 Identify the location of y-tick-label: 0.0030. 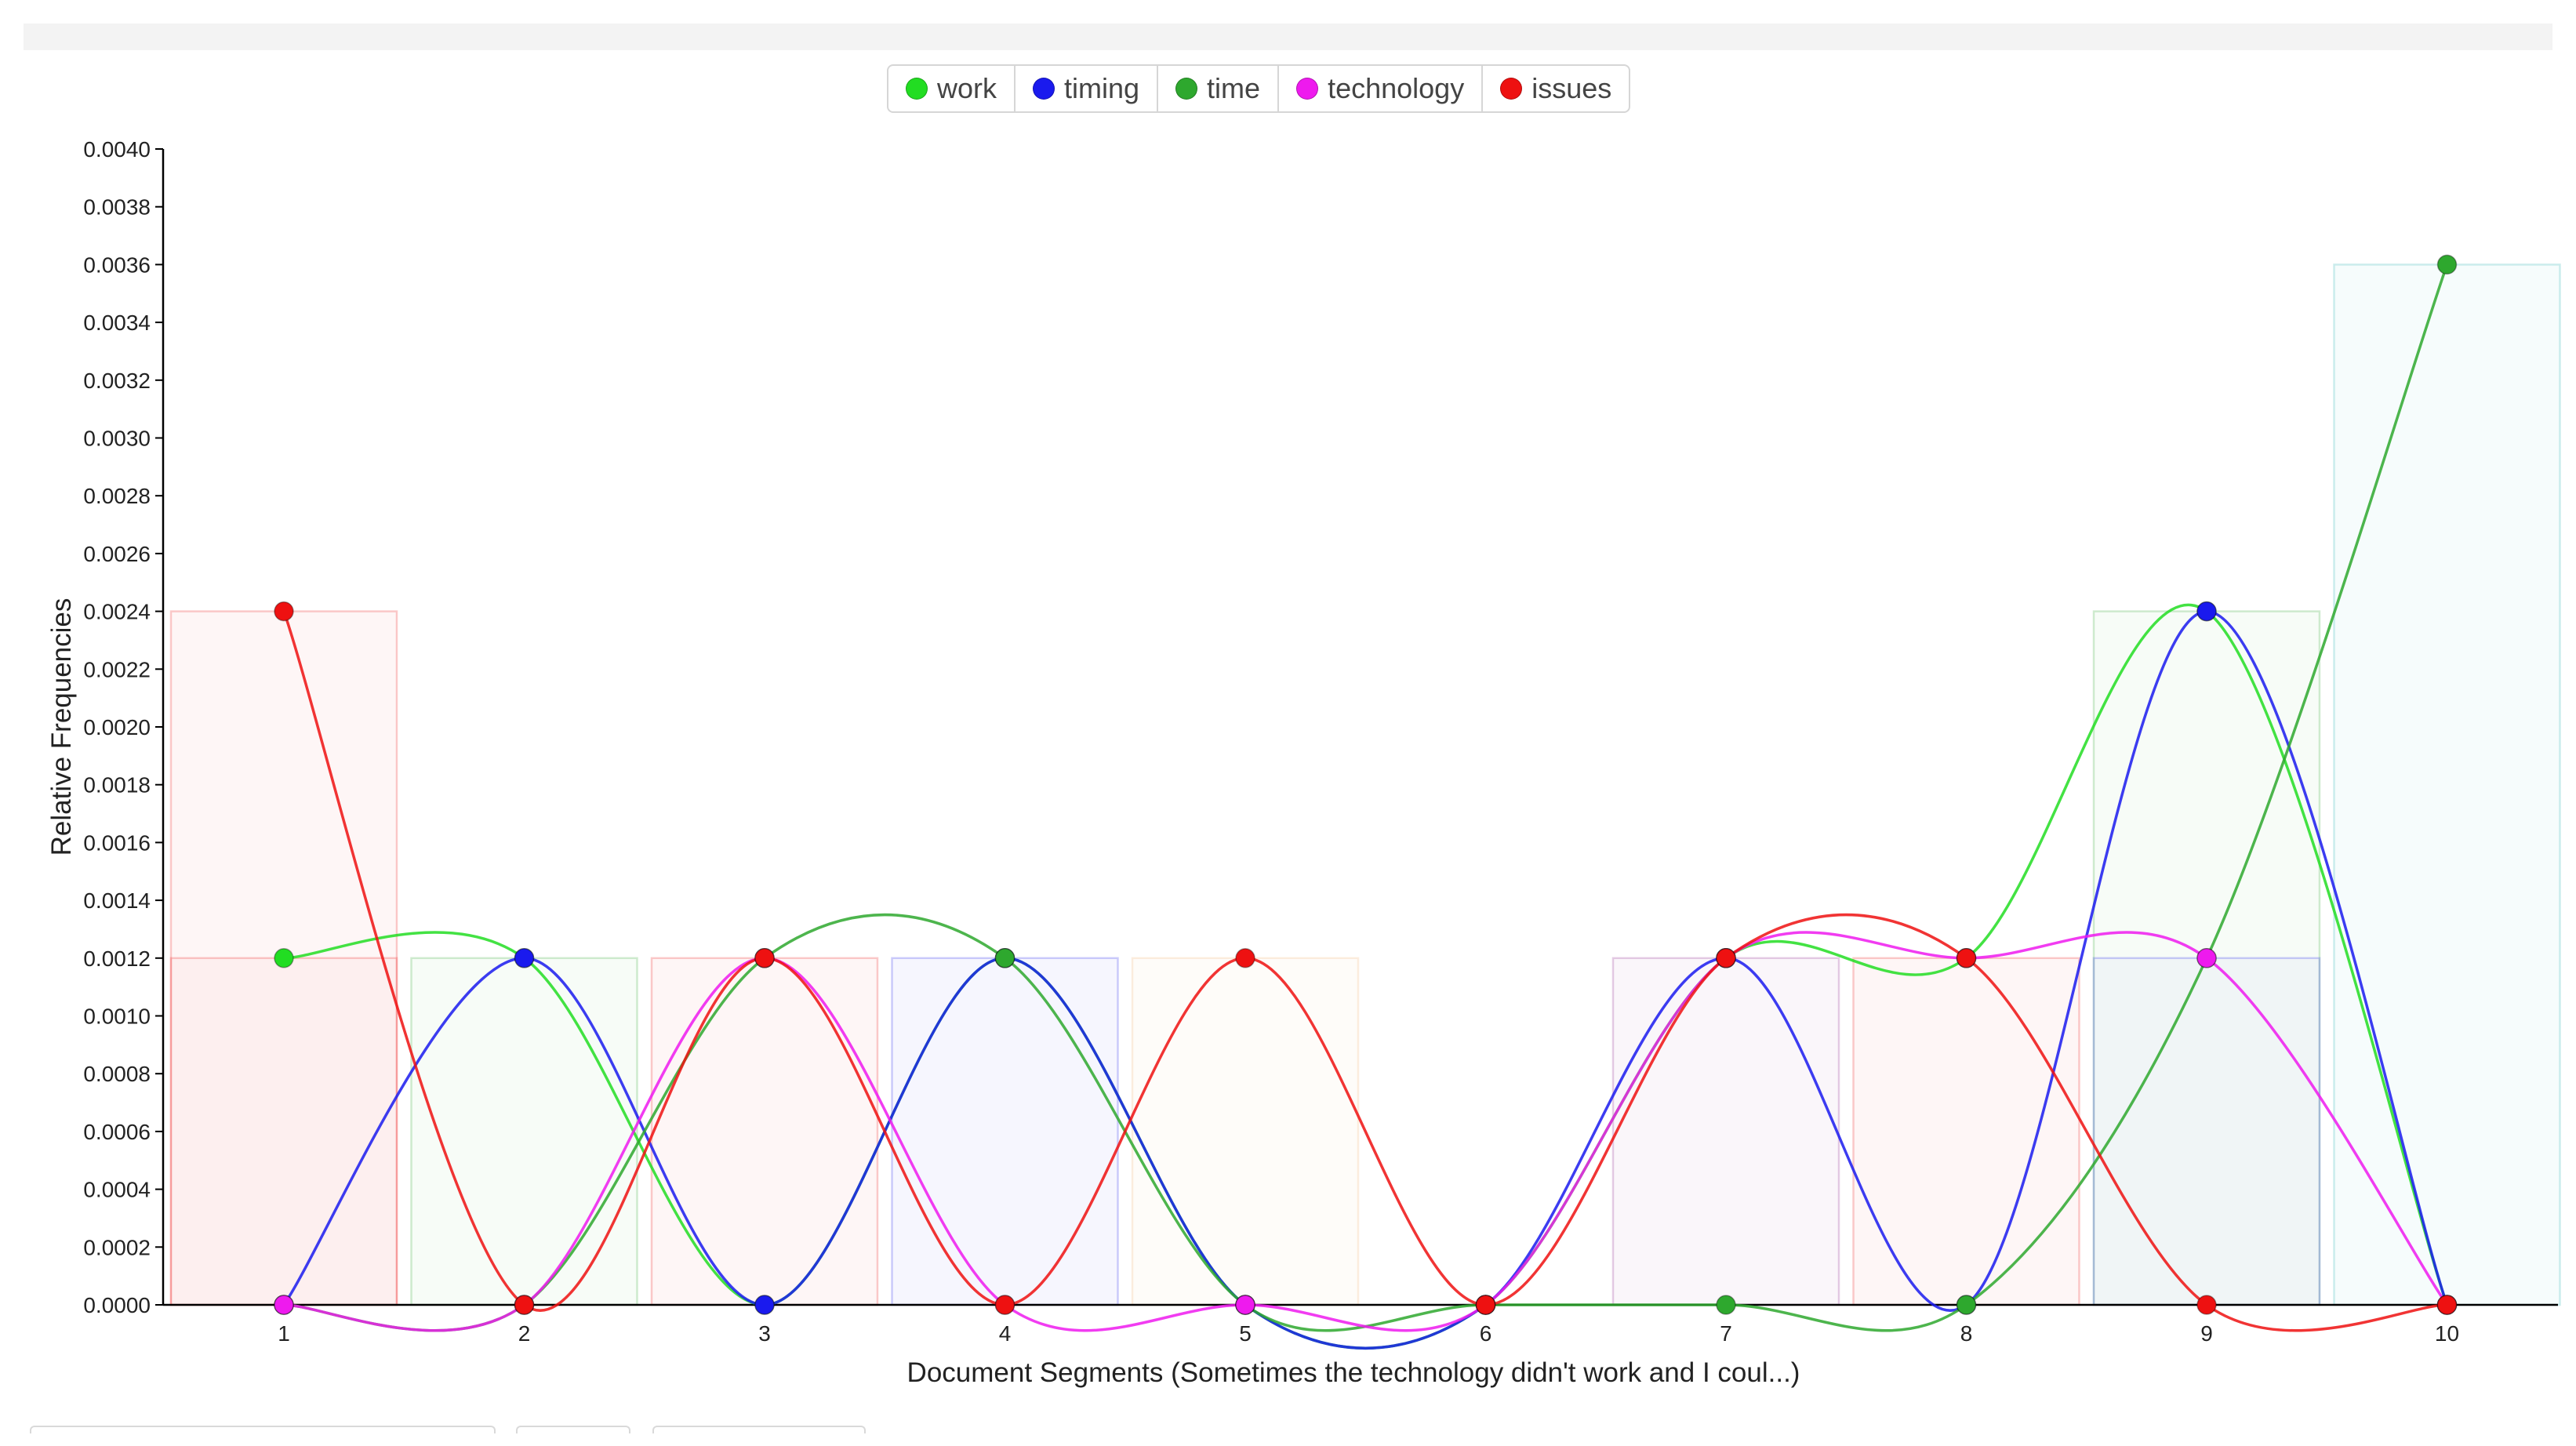
(117, 439).